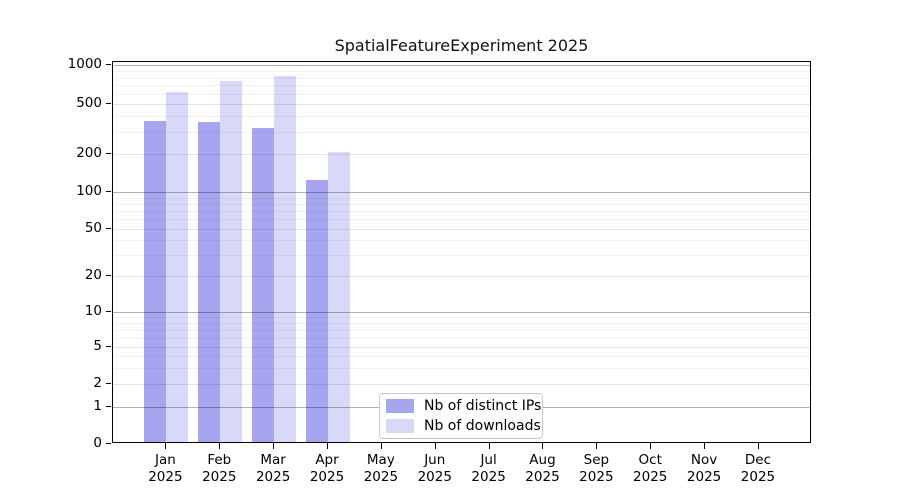 This screenshot has width=900, height=500. Describe the element at coordinates (165, 460) in the screenshot. I see `month-label: Jan` at that location.